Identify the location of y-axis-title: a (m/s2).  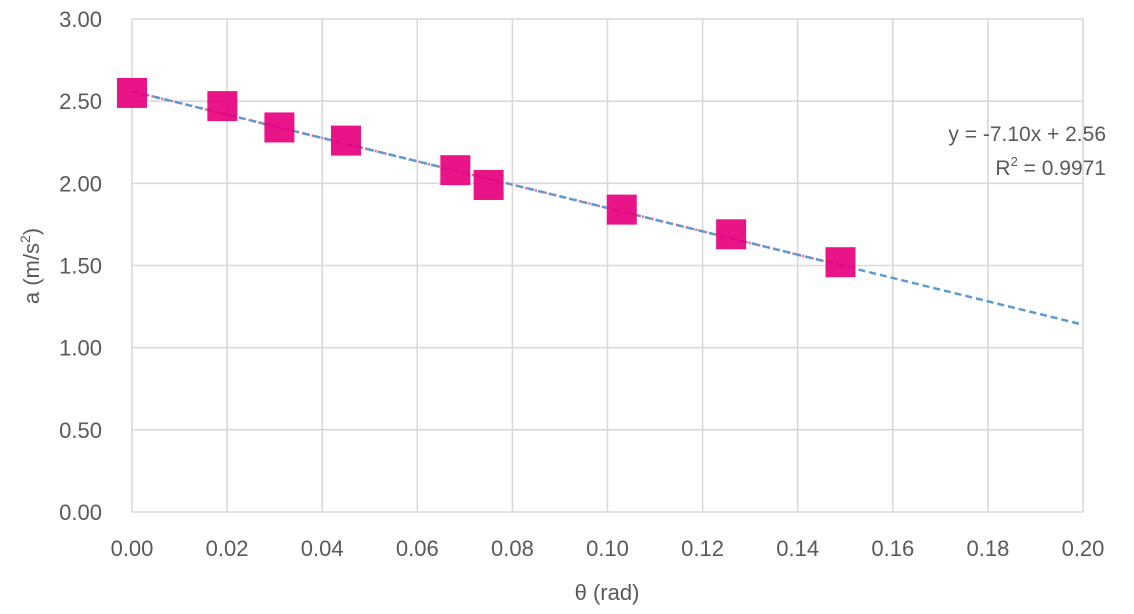
(30, 266).